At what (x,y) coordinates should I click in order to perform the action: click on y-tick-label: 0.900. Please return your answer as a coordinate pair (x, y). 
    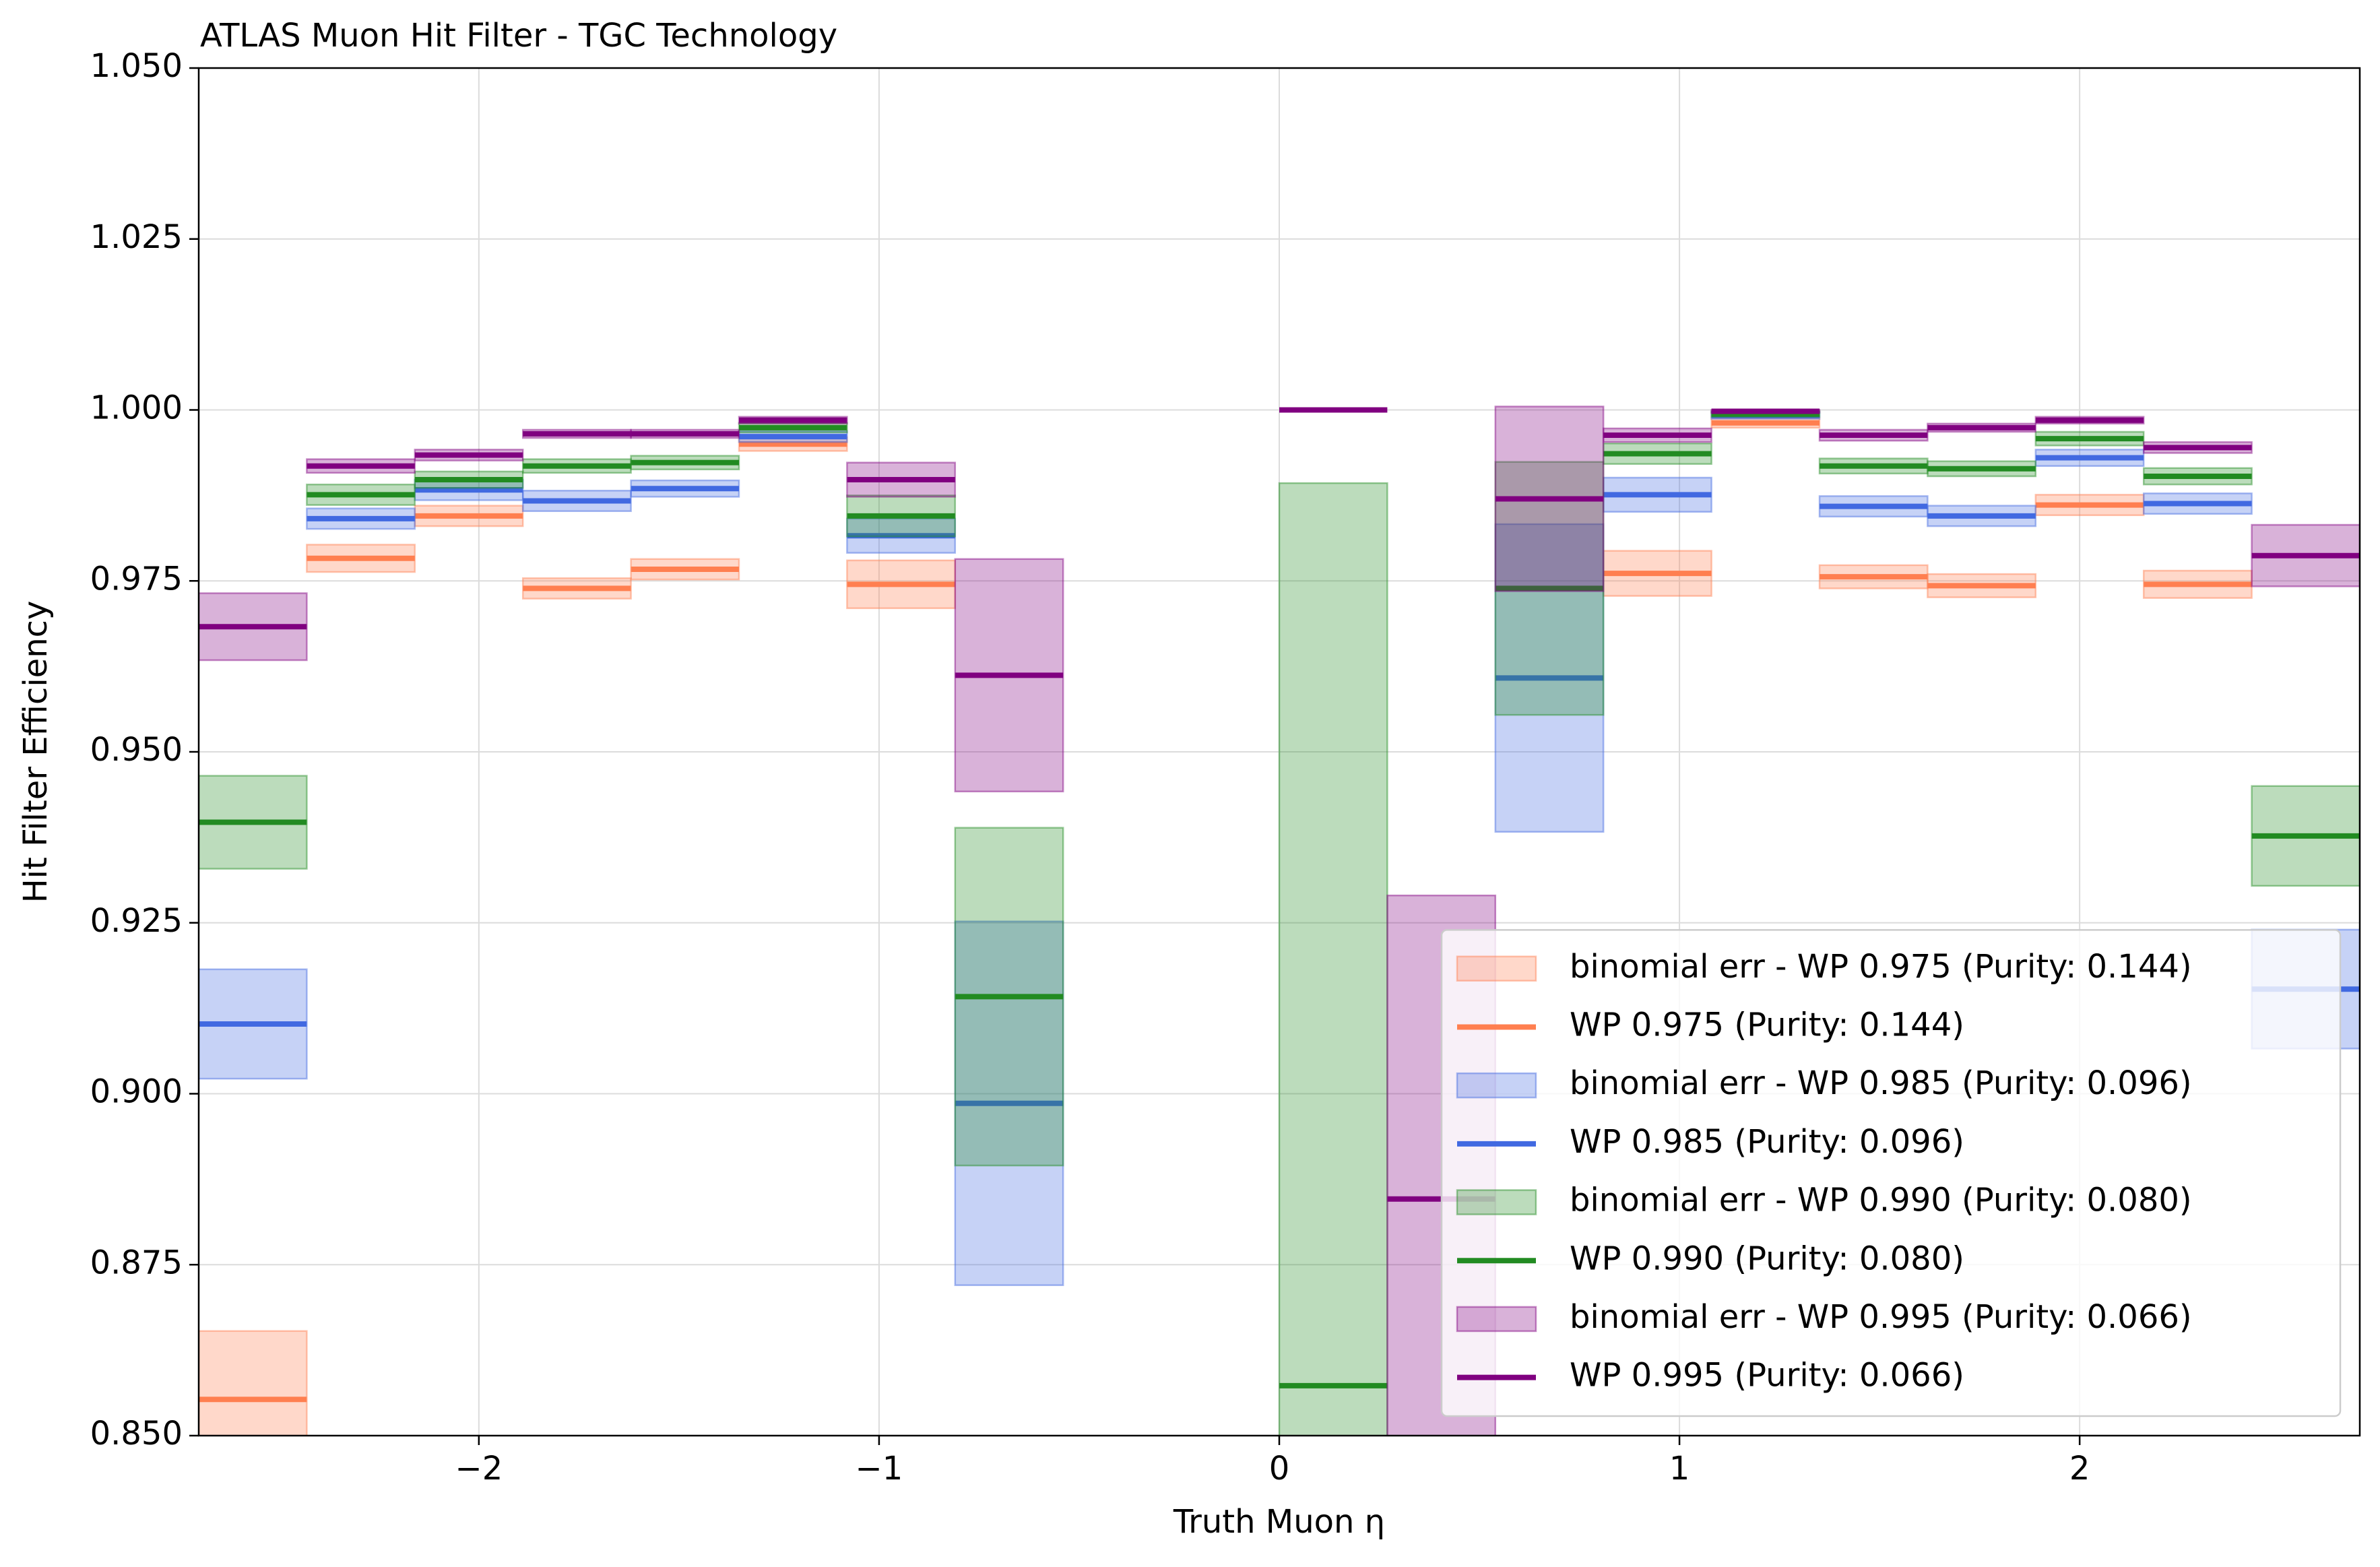
    Looking at the image, I should click on (136, 1092).